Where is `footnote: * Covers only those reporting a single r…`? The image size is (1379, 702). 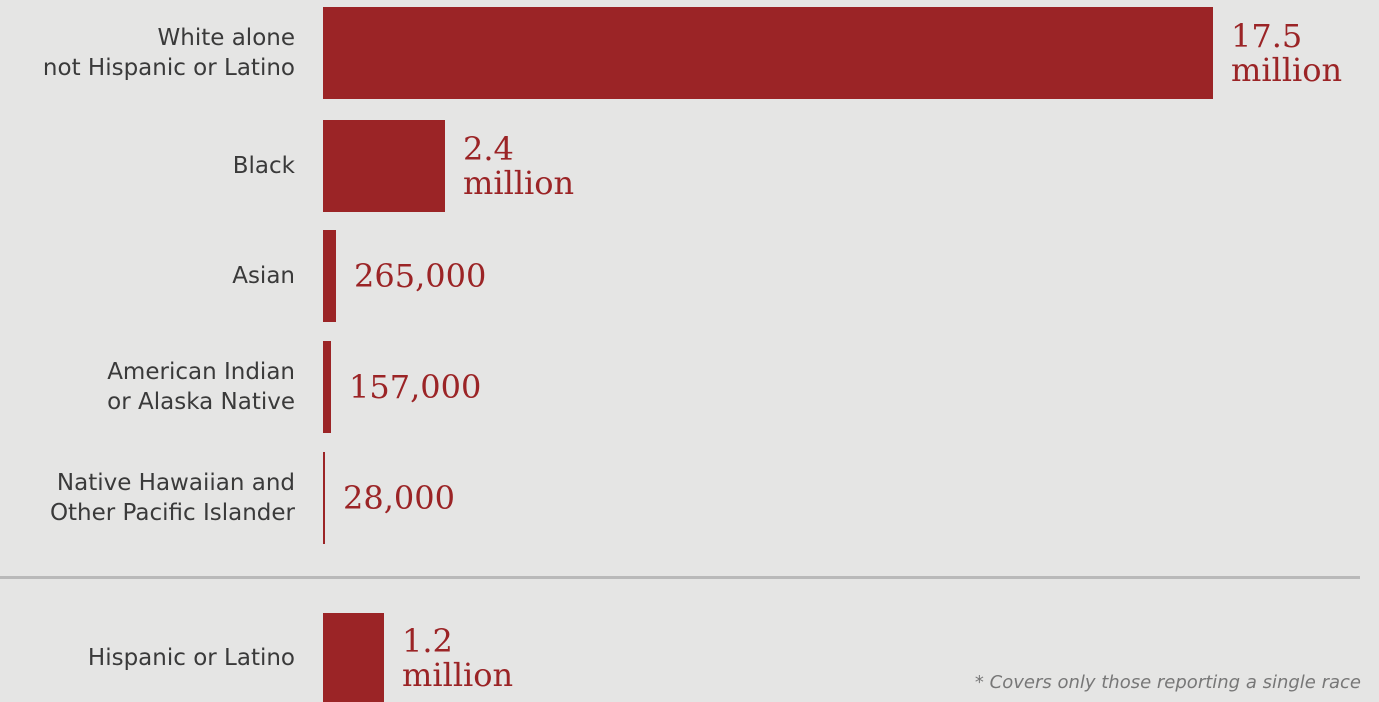
footnote: * Covers only those reporting a single r… is located at coordinates (1167, 682).